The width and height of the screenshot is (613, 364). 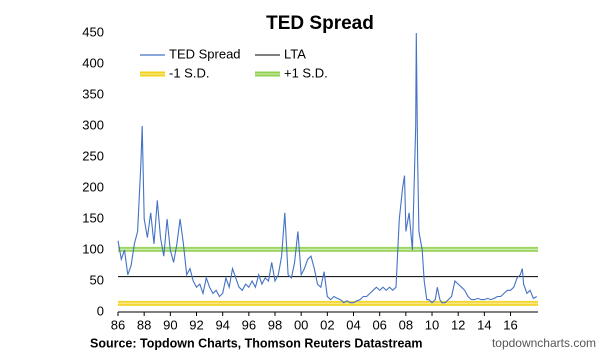 What do you see at coordinates (196, 324) in the screenshot?
I see `x-tick-label: 92` at bounding box center [196, 324].